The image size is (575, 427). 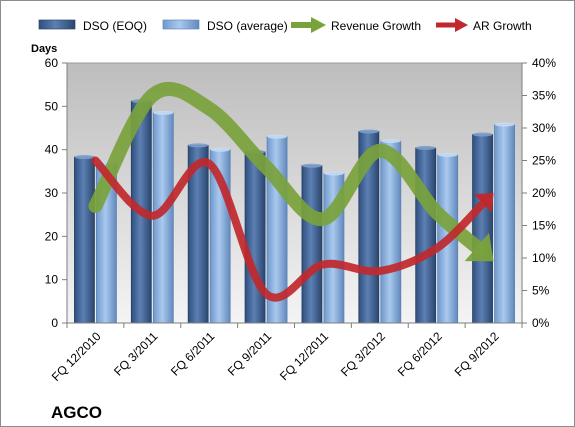 I want to click on right-tick-label: 30%, so click(x=544, y=128).